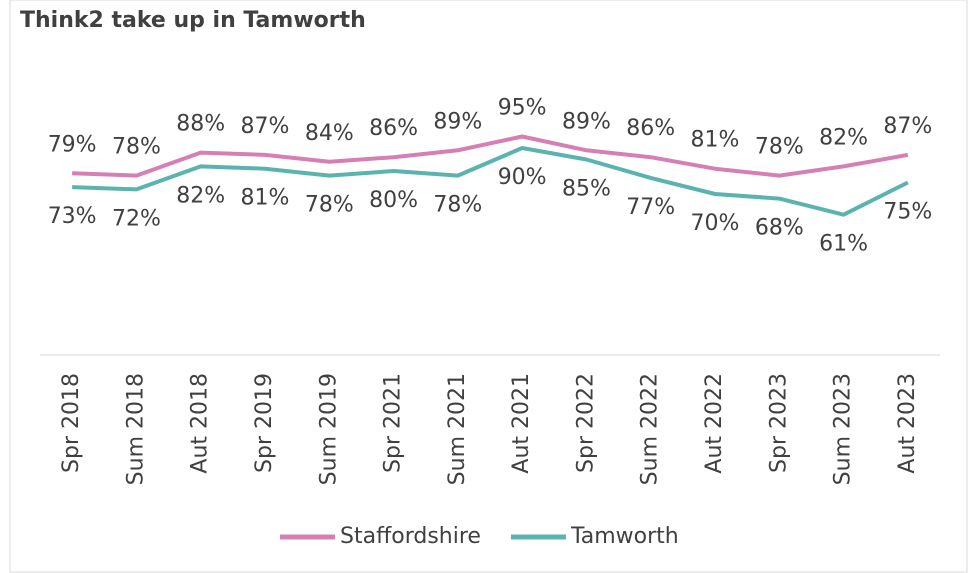  I want to click on data-label: 84%, so click(329, 133).